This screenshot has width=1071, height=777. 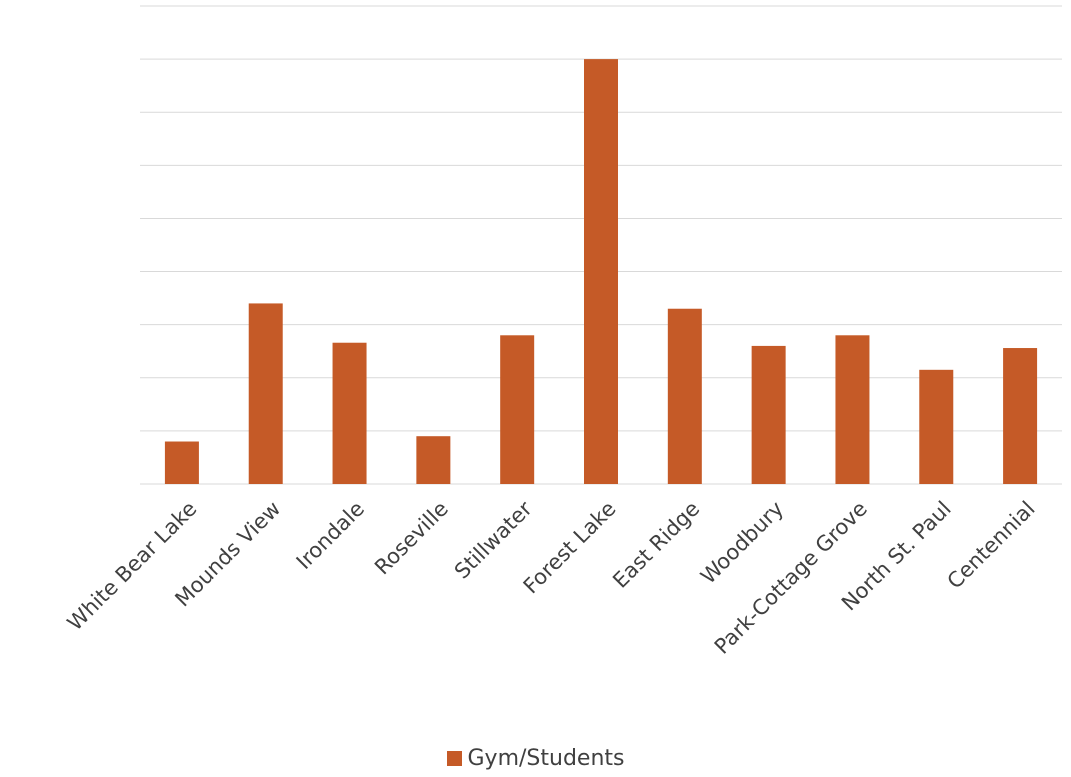 What do you see at coordinates (330, 535) in the screenshot?
I see `x-tick-label: Irondale` at bounding box center [330, 535].